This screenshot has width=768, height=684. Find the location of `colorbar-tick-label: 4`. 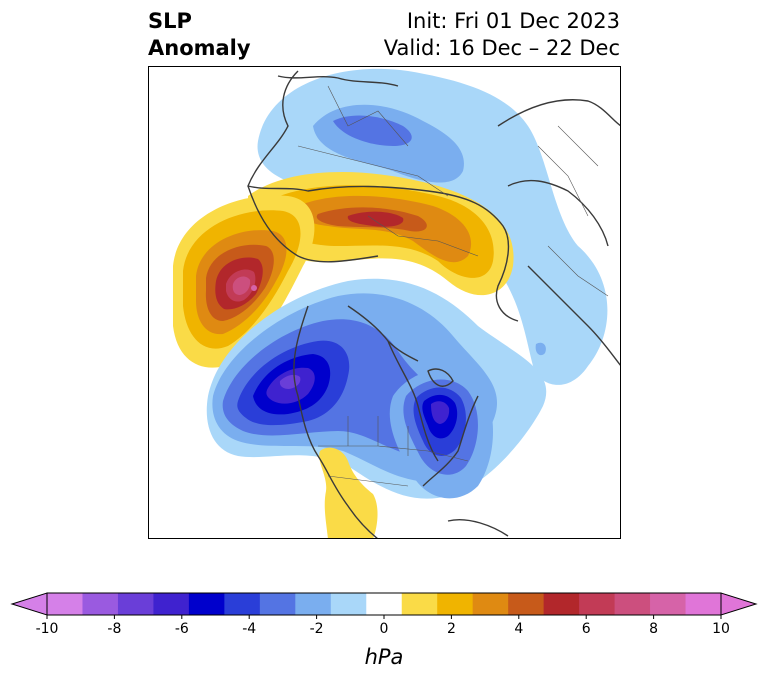

colorbar-tick-label: 4 is located at coordinates (518, 629).